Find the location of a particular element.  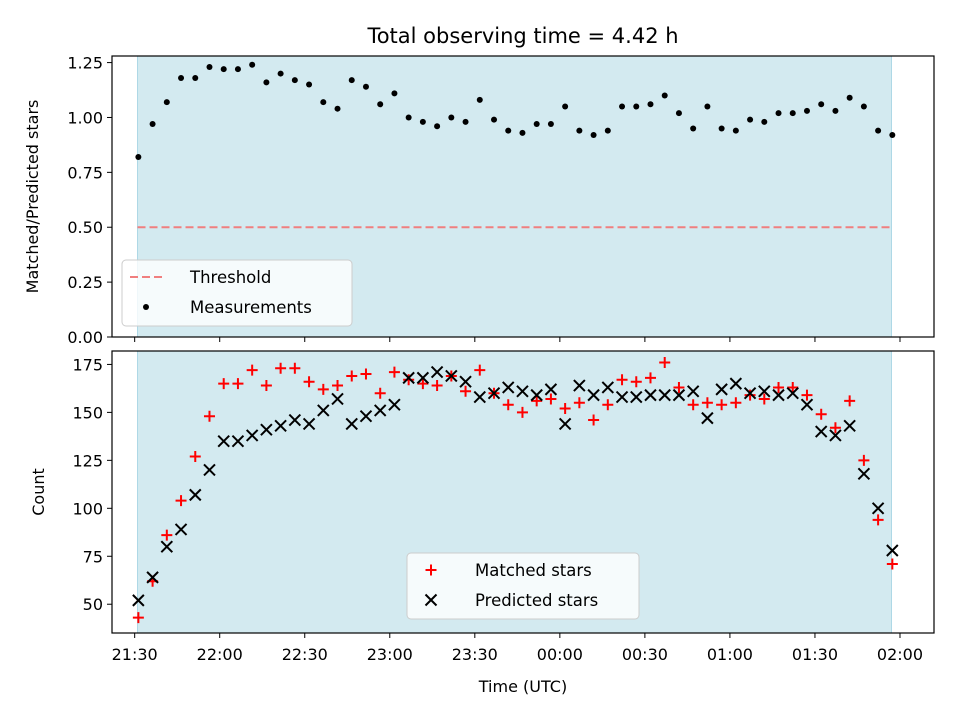

x-tick-label: 01:00 is located at coordinates (730, 654).